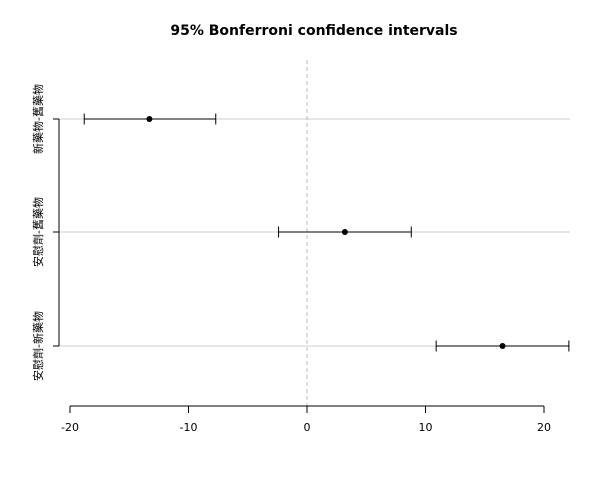 The height and width of the screenshot is (480, 600). Describe the element at coordinates (544, 427) in the screenshot. I see `x-tick-label: 20` at that location.